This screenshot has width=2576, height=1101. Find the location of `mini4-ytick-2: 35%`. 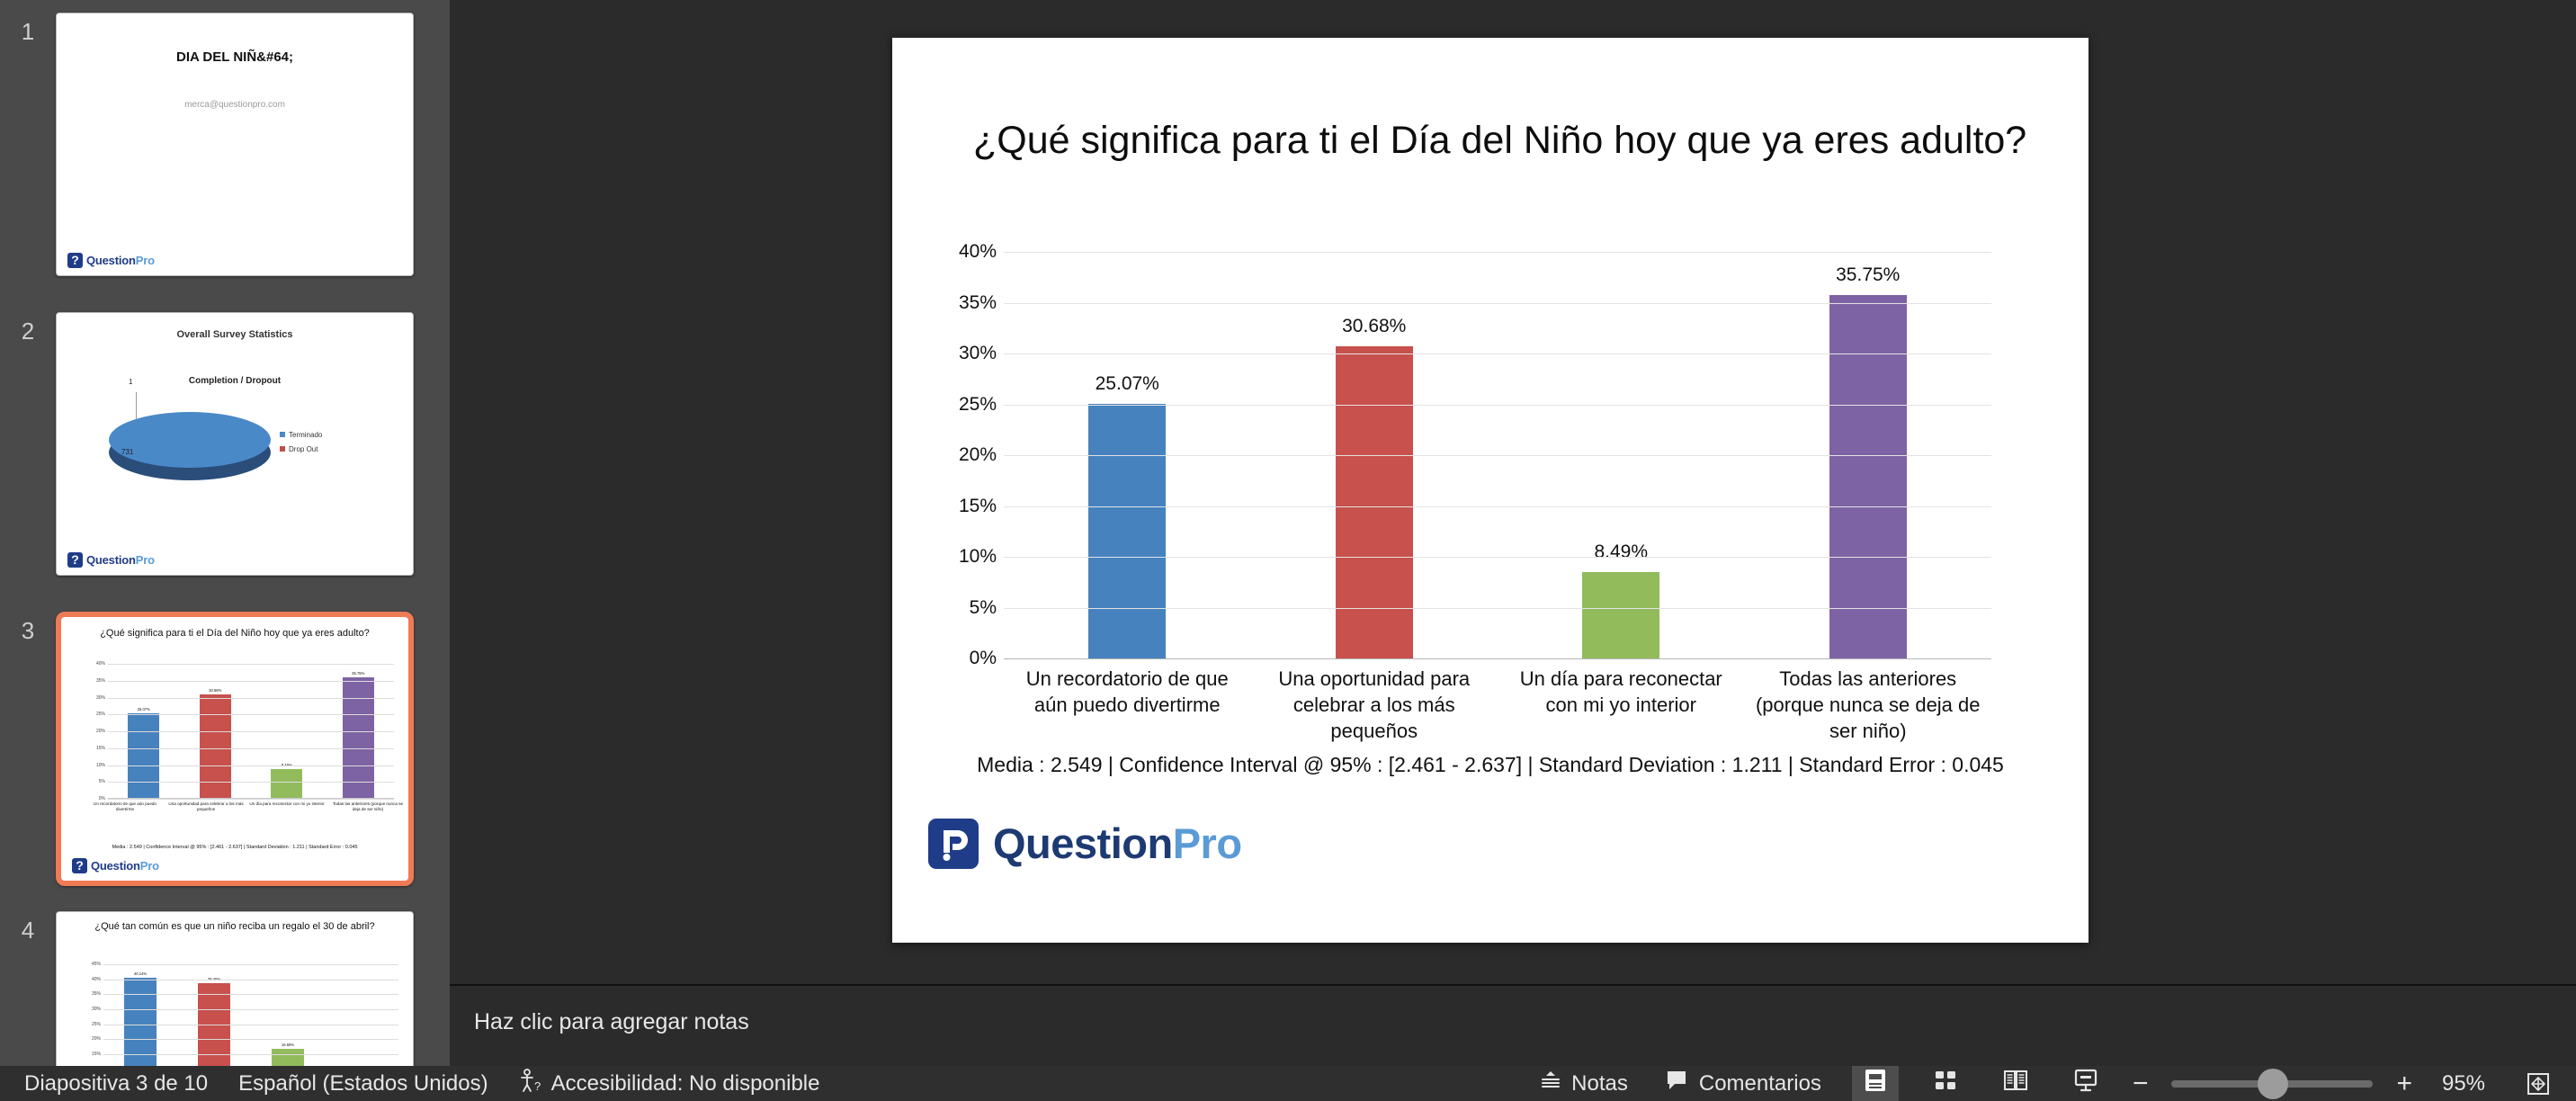

mini4-ytick-2: 35% is located at coordinates (96, 994).